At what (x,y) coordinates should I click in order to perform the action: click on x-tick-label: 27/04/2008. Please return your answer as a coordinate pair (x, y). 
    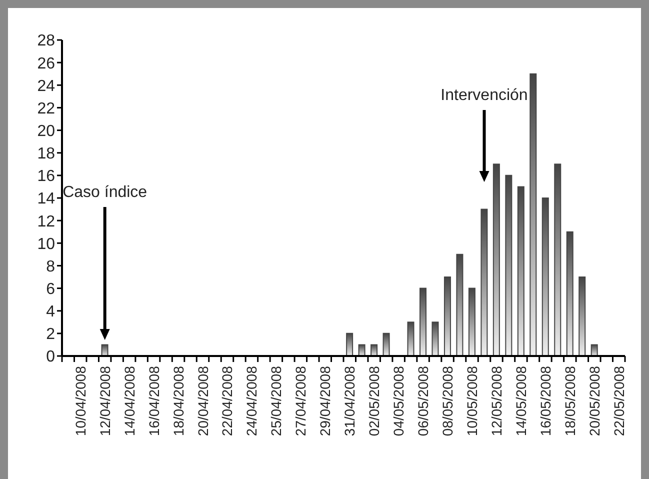
    Looking at the image, I should click on (300, 401).